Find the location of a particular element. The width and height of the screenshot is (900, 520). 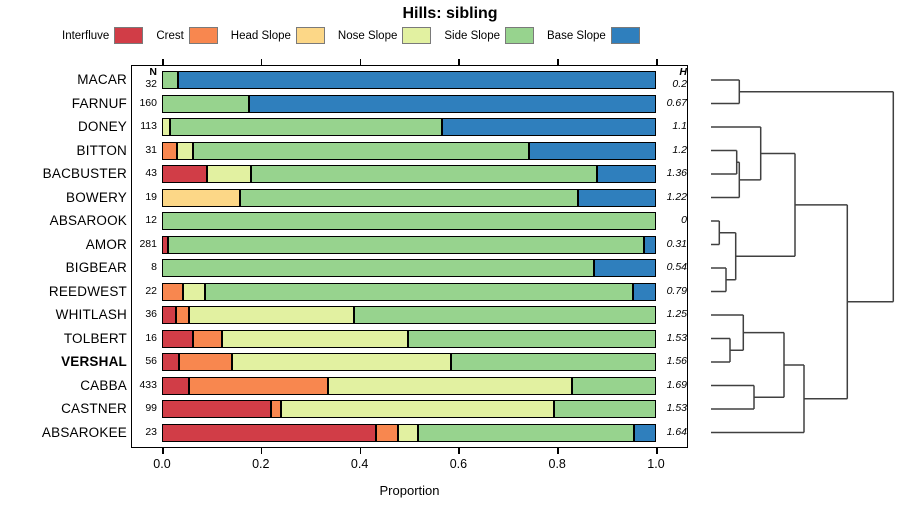

h-value: 0 is located at coordinates (684, 220).